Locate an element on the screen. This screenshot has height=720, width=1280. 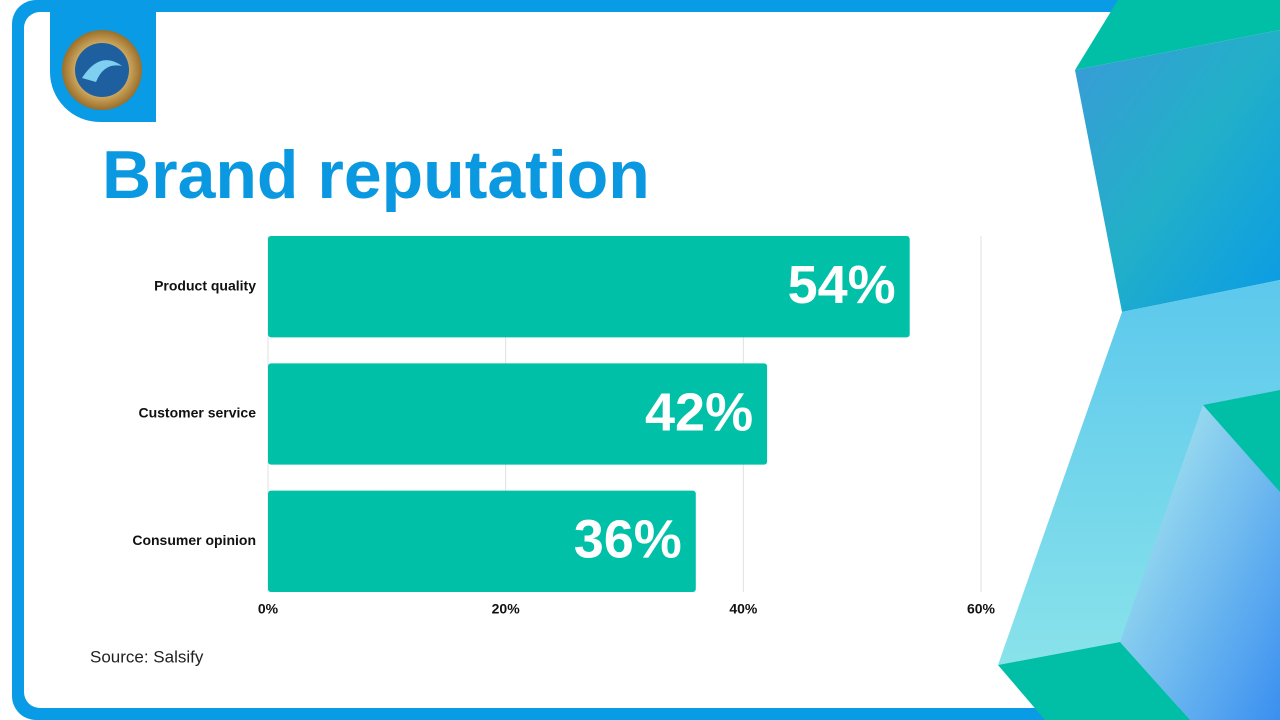
x-tick-label: 20% is located at coordinates (506, 609).